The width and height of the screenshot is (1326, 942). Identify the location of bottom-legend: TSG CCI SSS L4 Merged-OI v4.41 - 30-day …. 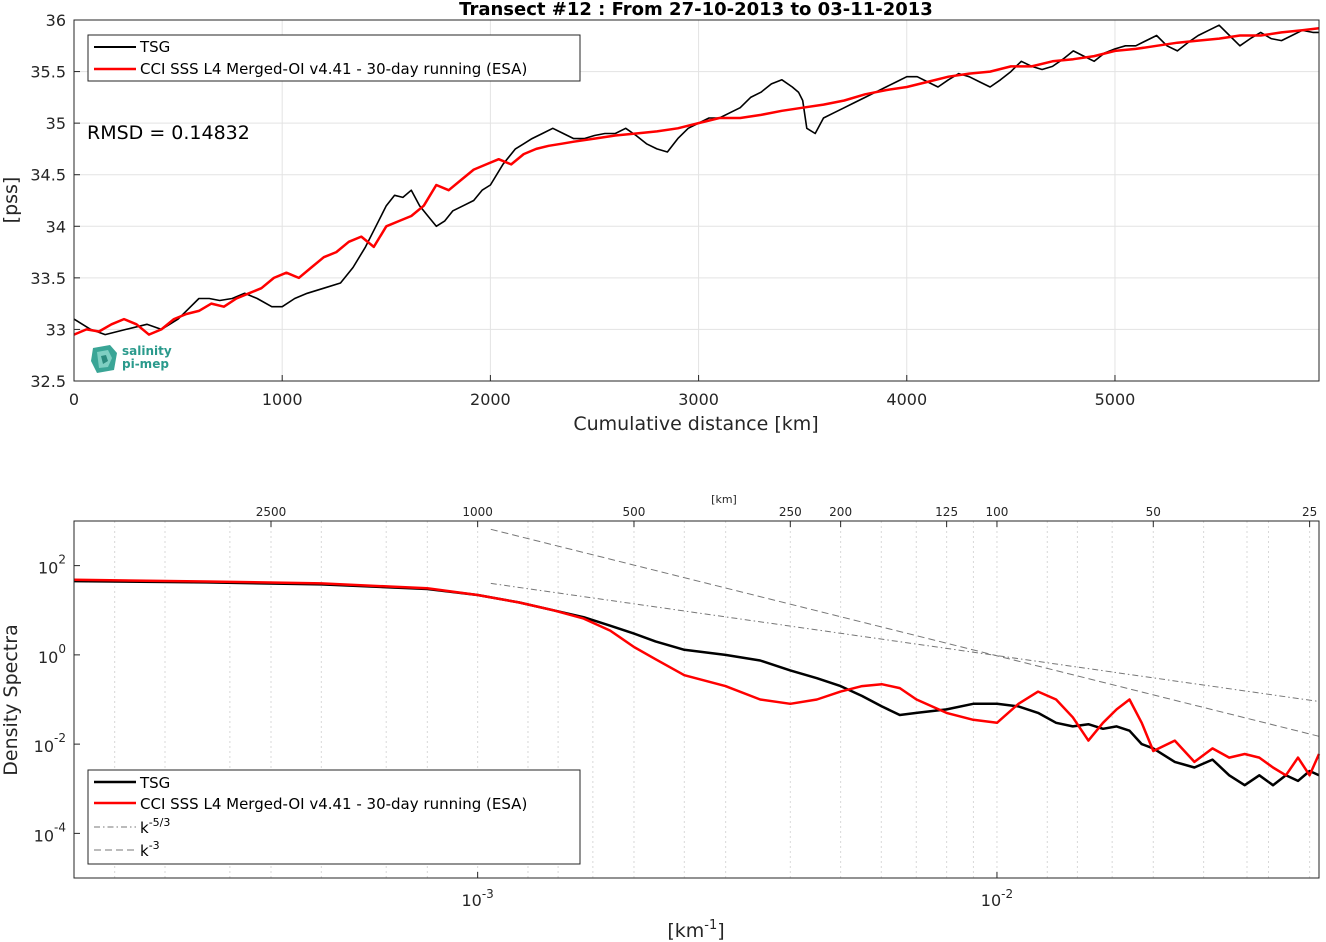
(334, 817).